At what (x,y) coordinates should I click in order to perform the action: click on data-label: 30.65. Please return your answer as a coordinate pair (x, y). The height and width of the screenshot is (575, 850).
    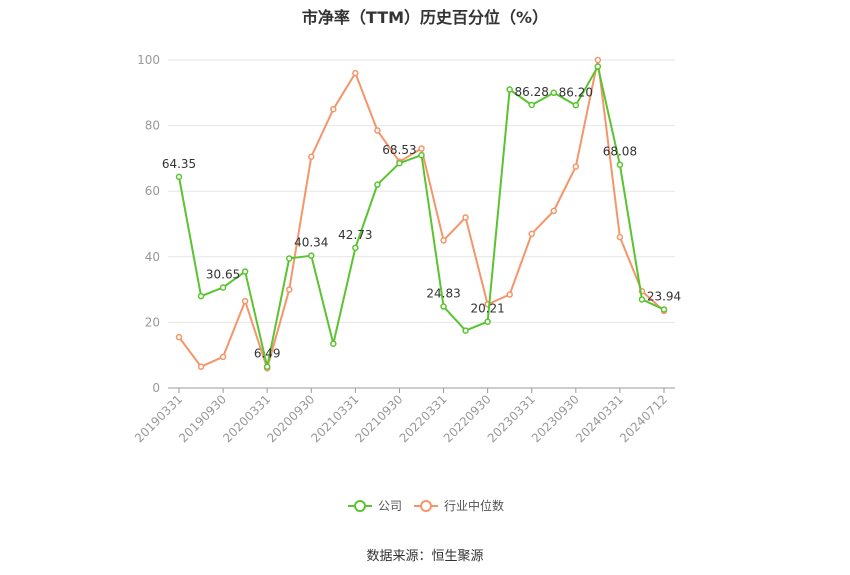
    Looking at the image, I should click on (223, 274).